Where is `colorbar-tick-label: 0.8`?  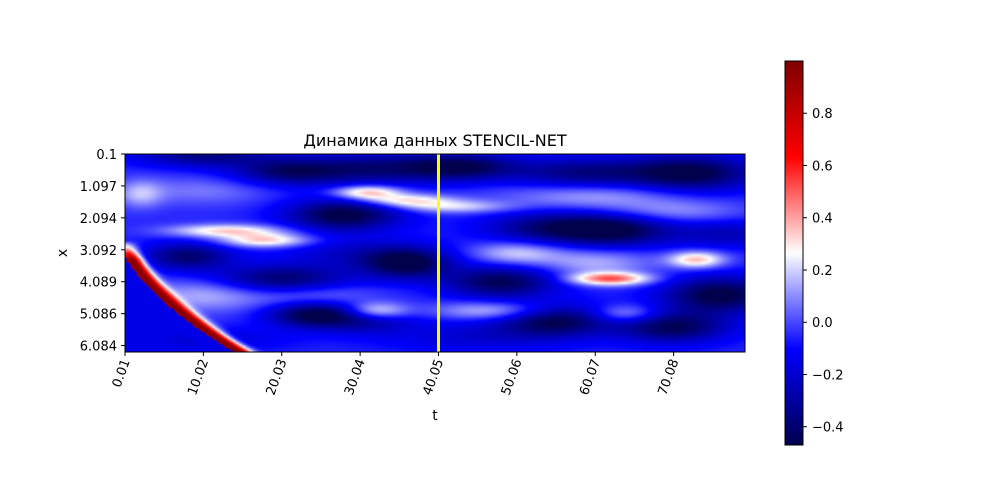 colorbar-tick-label: 0.8 is located at coordinates (822, 114).